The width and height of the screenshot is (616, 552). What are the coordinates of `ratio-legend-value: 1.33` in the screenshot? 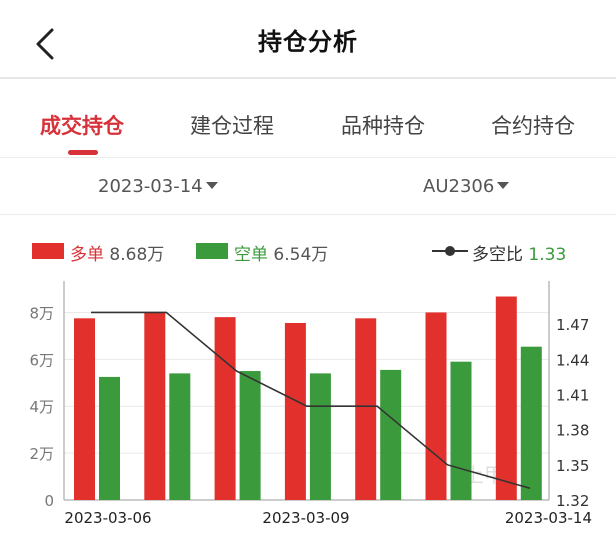 It's located at (547, 255).